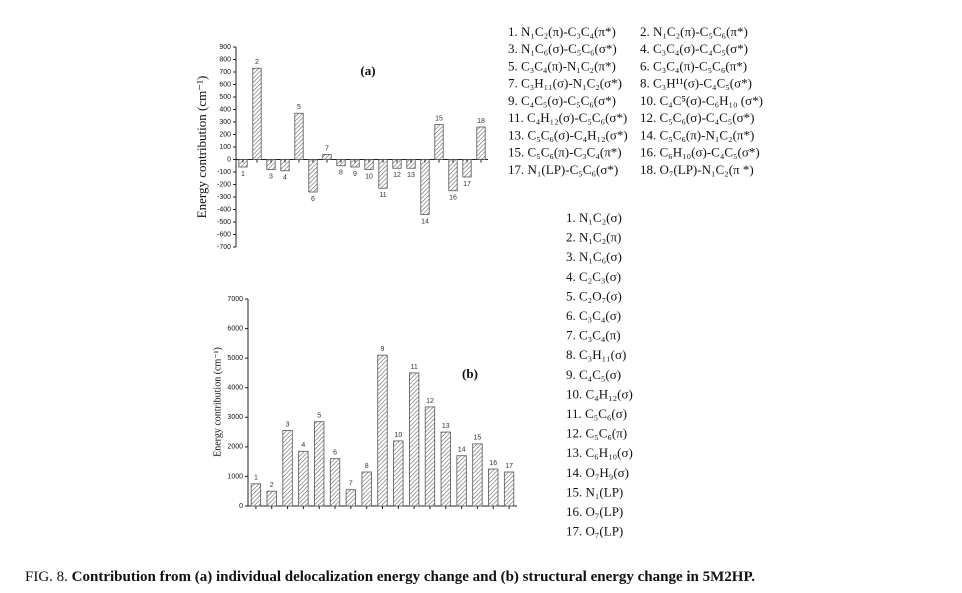 The image size is (962, 593). Describe the element at coordinates (367, 70) in the screenshot. I see `panel-label: (a)` at that location.